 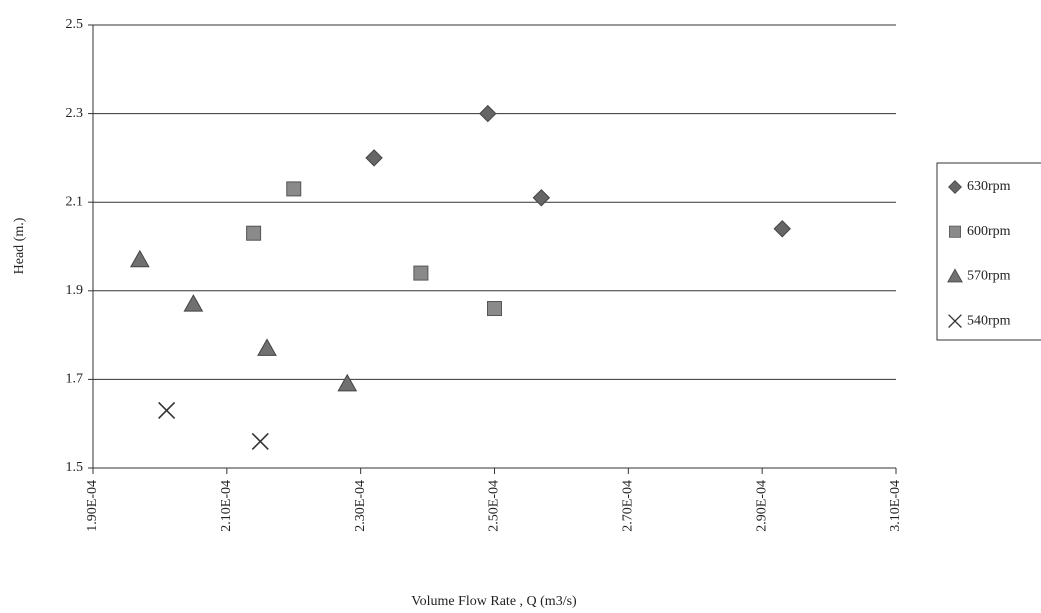 I want to click on legend-label: 630rpm, so click(x=989, y=186).